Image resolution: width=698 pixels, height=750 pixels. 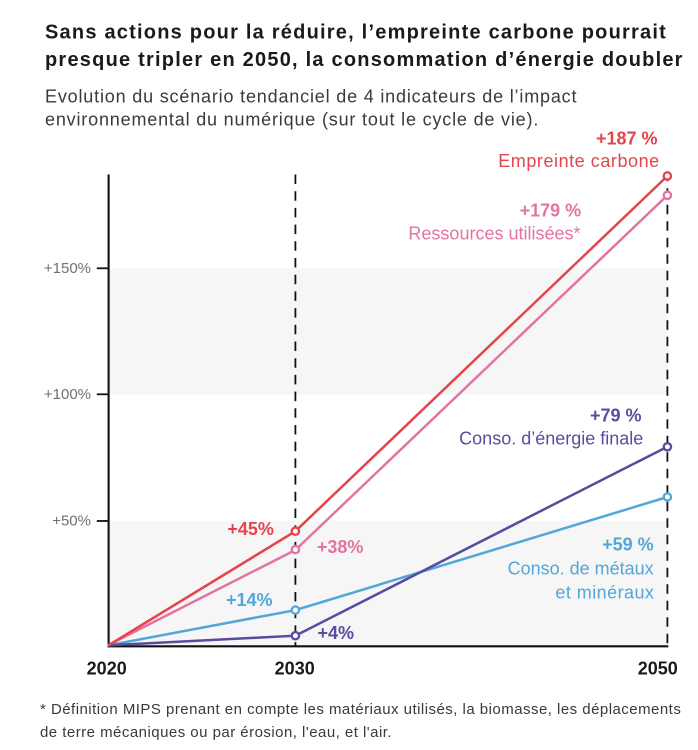 I want to click on svg-text: Conso. d’énergie finale, so click(x=551, y=439).